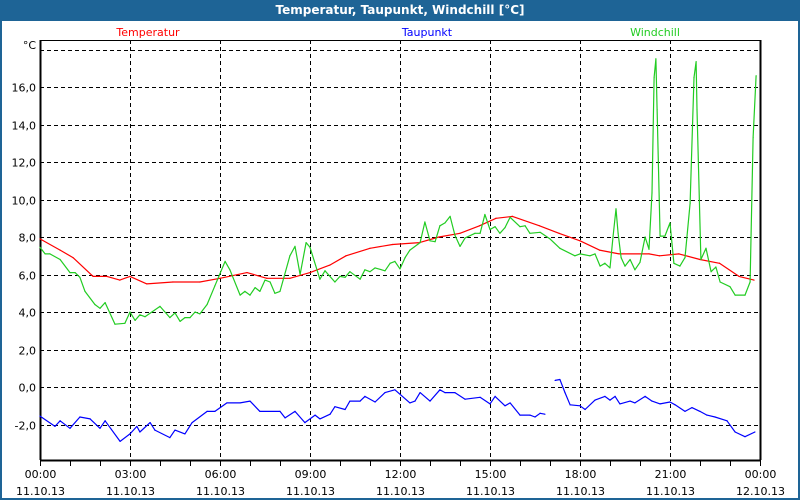 The image size is (800, 500). What do you see at coordinates (581, 474) in the screenshot?
I see `x-tick-time: 18:00` at bounding box center [581, 474].